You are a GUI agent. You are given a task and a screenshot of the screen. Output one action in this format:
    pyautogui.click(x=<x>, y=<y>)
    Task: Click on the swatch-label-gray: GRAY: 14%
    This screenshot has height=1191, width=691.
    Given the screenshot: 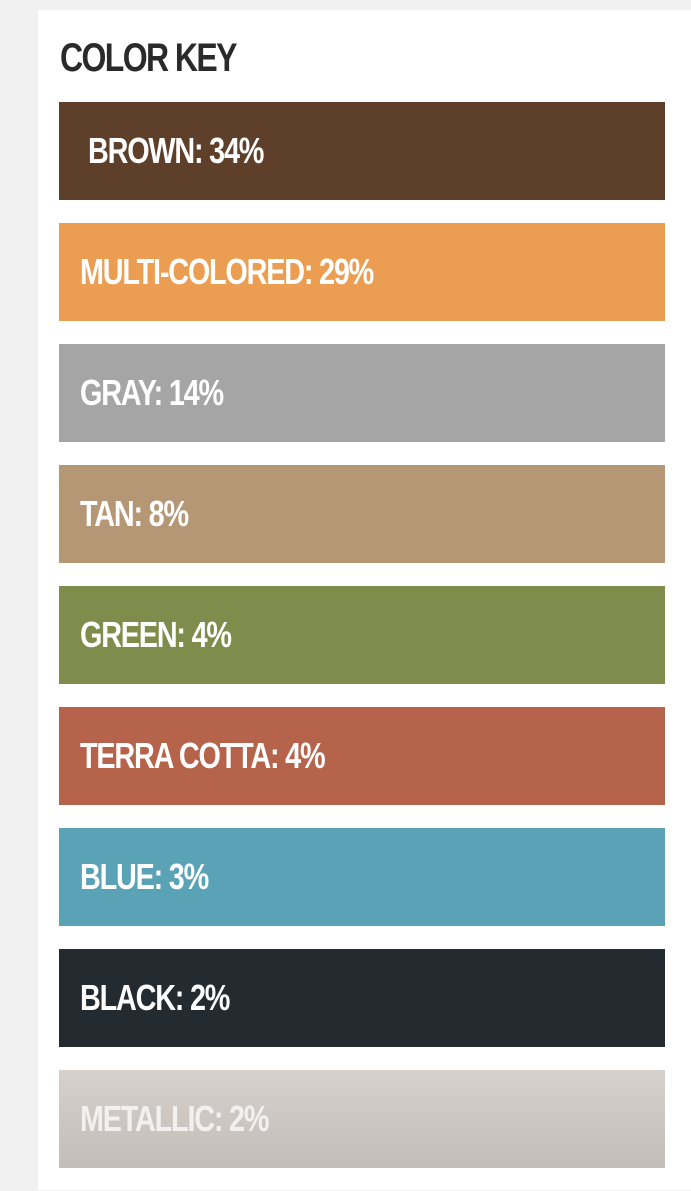 What is the action you would take?
    pyautogui.click(x=152, y=392)
    